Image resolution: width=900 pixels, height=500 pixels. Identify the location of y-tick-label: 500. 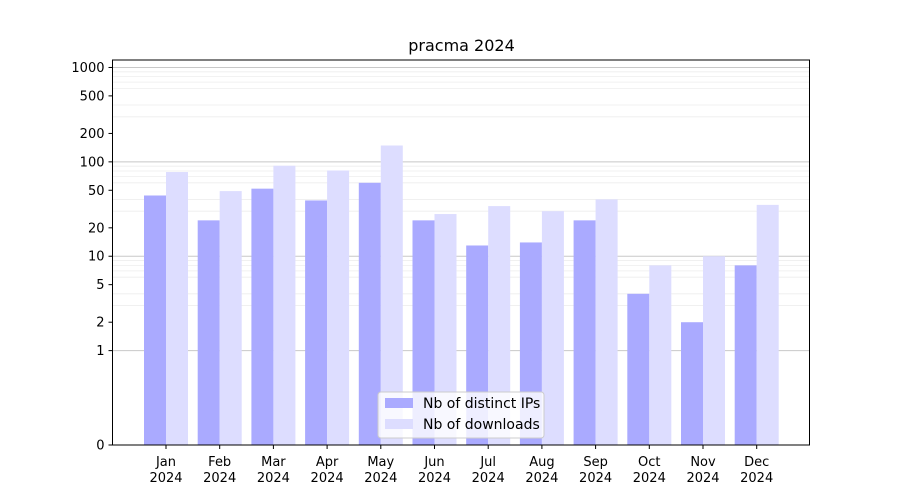
(92, 96).